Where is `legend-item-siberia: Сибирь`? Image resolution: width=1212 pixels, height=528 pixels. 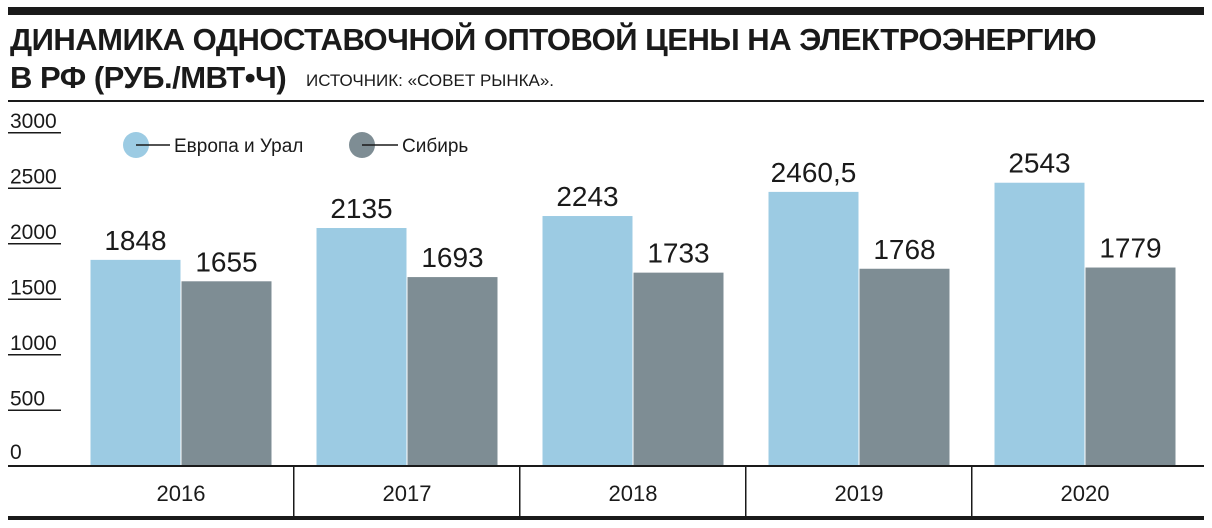 legend-item-siberia: Сибирь is located at coordinates (408, 145).